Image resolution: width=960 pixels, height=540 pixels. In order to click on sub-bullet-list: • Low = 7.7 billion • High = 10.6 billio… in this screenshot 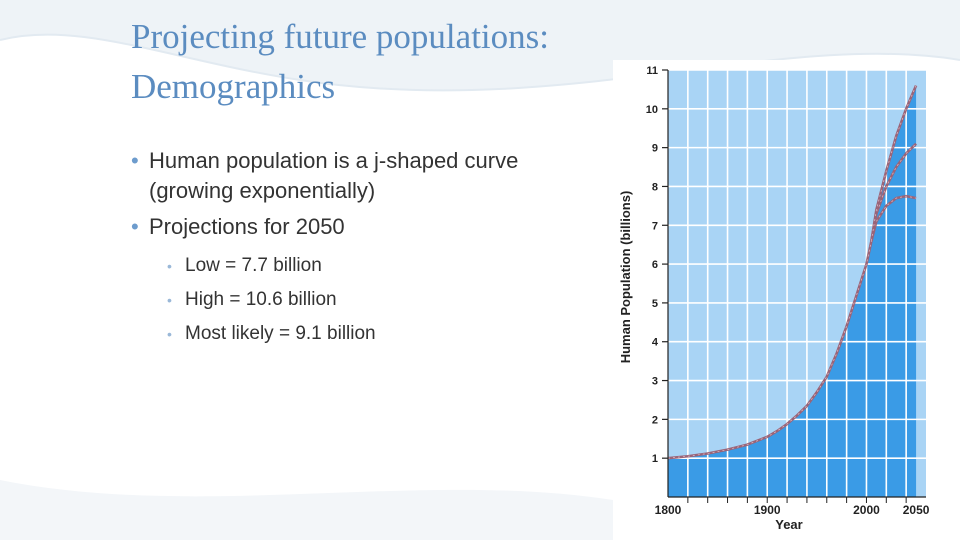, I will do `click(384, 300)`.